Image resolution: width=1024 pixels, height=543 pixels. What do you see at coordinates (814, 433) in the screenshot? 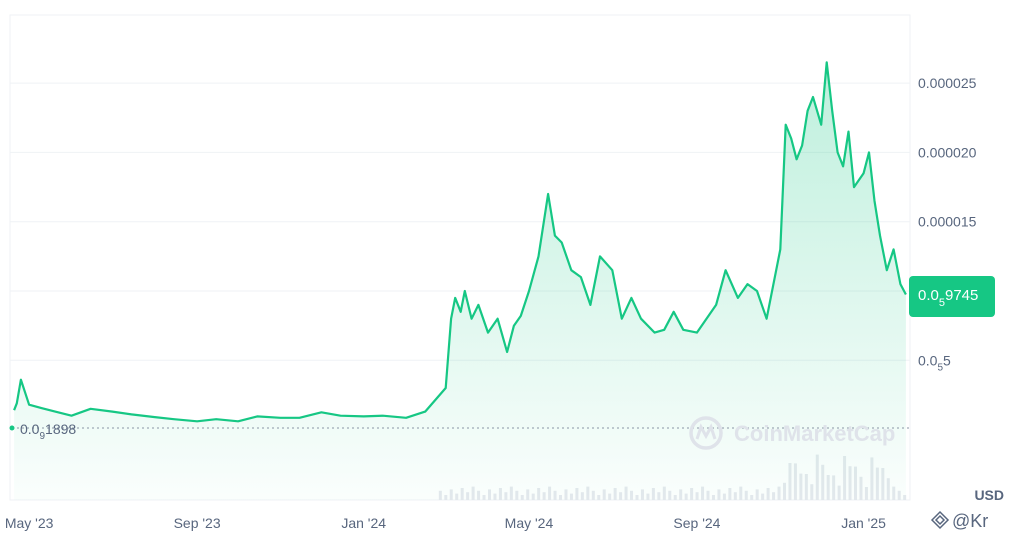
I see `watermark-text: CoinMarketCap` at bounding box center [814, 433].